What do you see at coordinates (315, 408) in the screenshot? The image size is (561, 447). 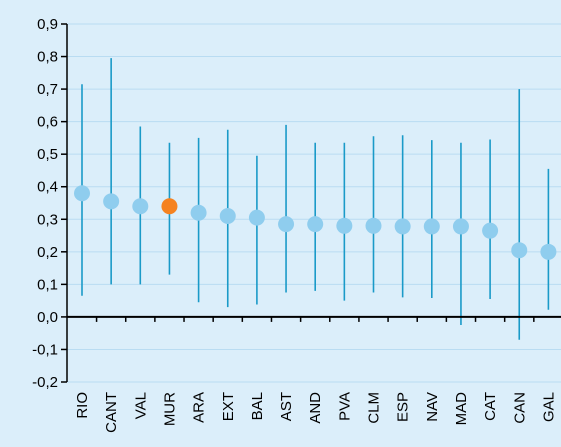 I see `x-label-and: AND` at bounding box center [315, 408].